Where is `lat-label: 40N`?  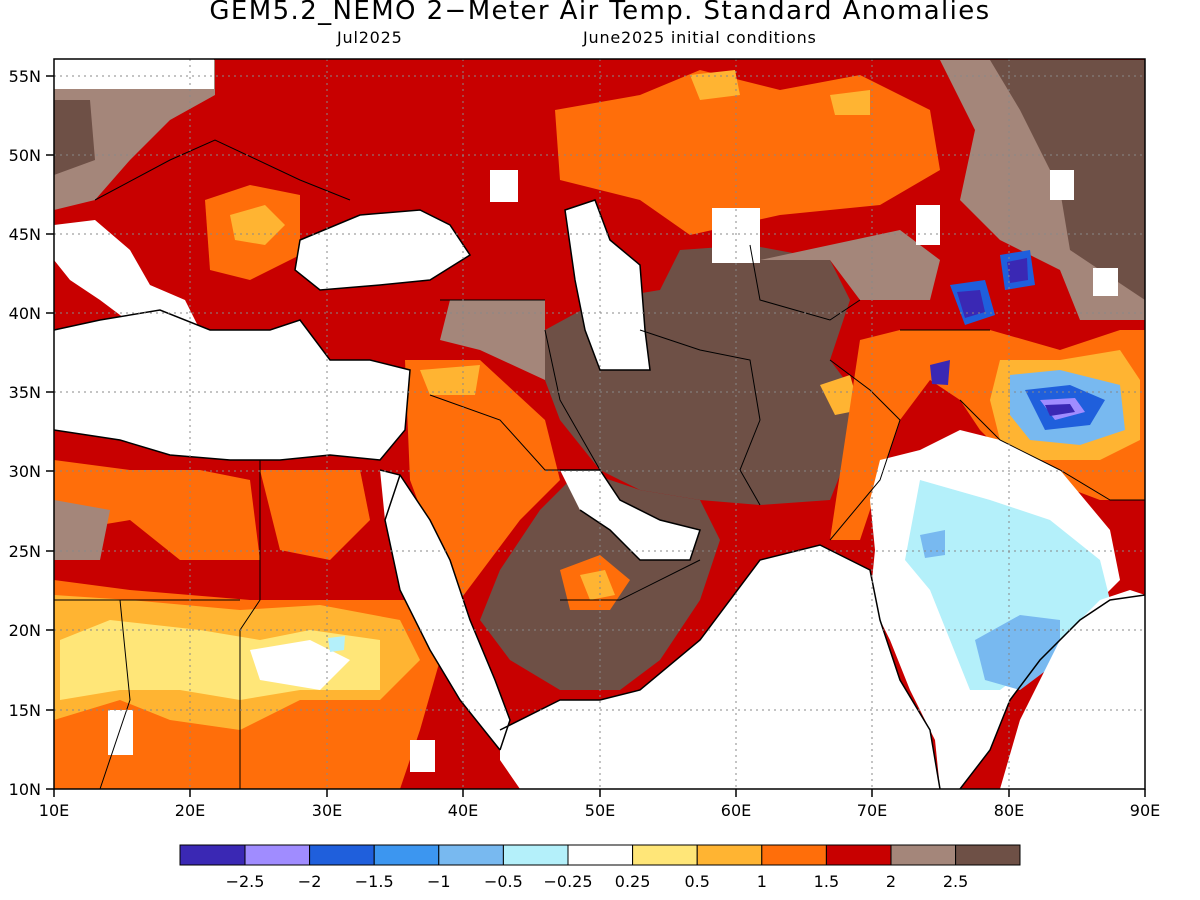 lat-label: 40N is located at coordinates (25, 313).